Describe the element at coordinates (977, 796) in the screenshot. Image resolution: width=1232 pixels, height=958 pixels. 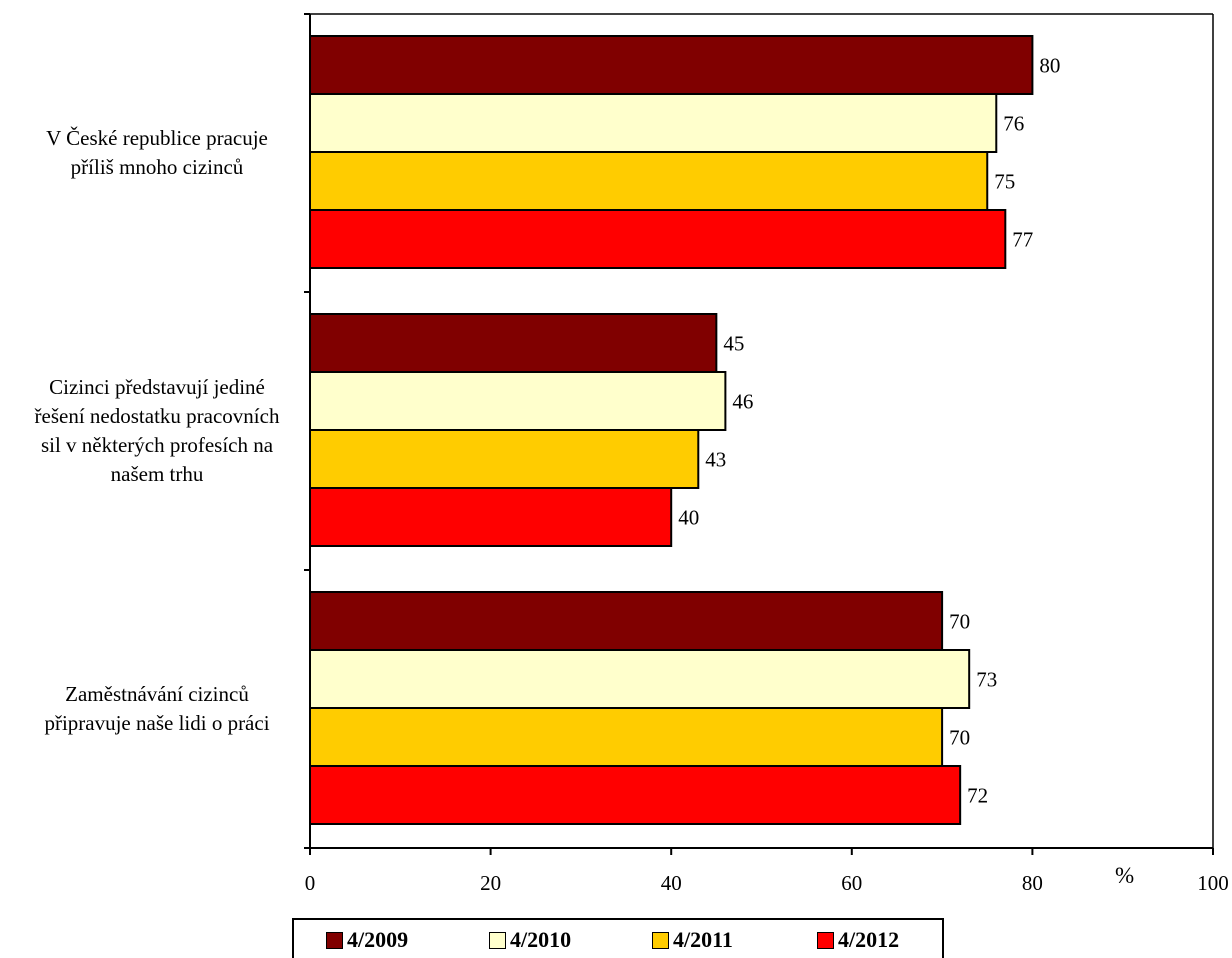
I see `data-label: 72` at that location.